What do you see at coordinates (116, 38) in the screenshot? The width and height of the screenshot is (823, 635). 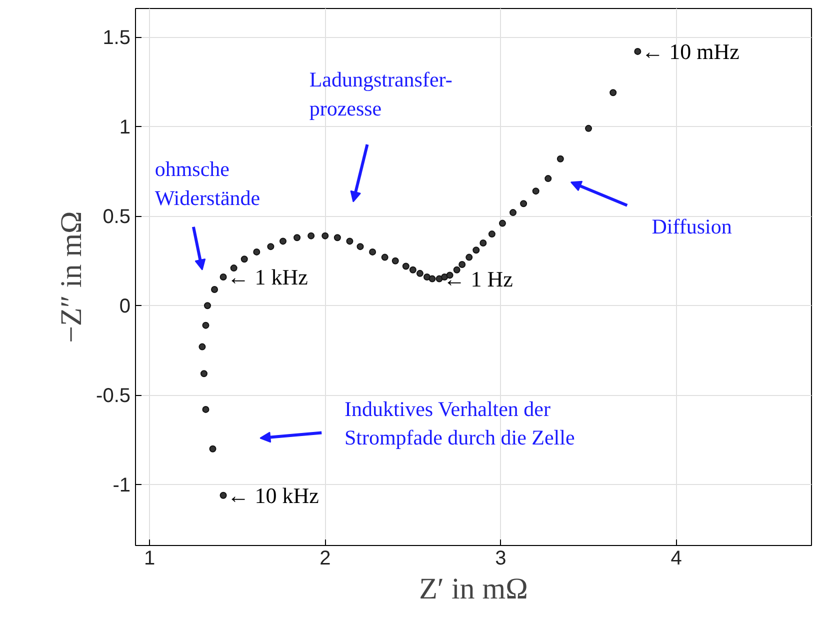 I see `y-tick-label: 1.5` at bounding box center [116, 38].